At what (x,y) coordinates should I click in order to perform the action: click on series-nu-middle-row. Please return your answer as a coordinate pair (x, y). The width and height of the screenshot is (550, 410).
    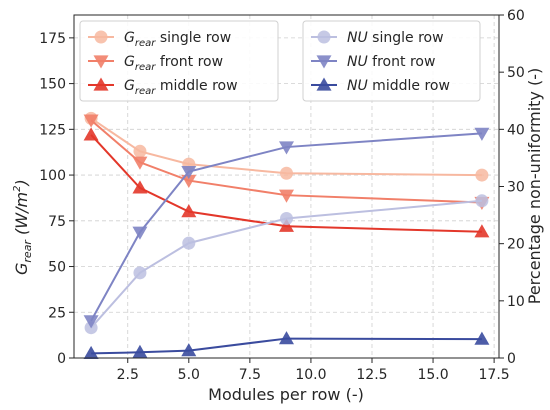
    Looking at the image, I should click on (286, 345).